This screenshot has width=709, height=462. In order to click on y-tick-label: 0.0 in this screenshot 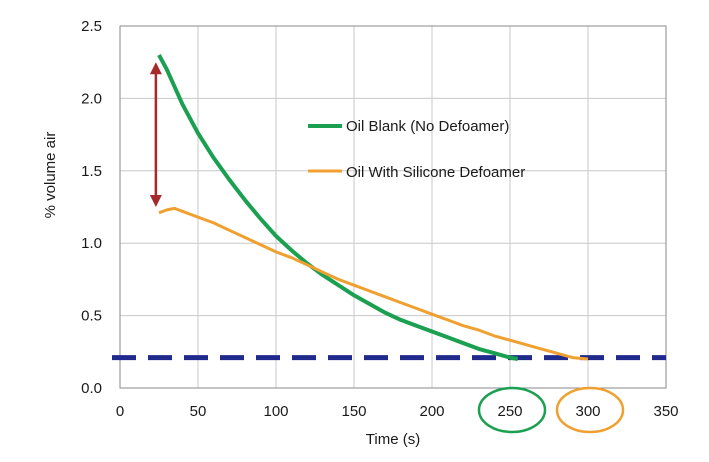, I will do `click(91, 388)`.